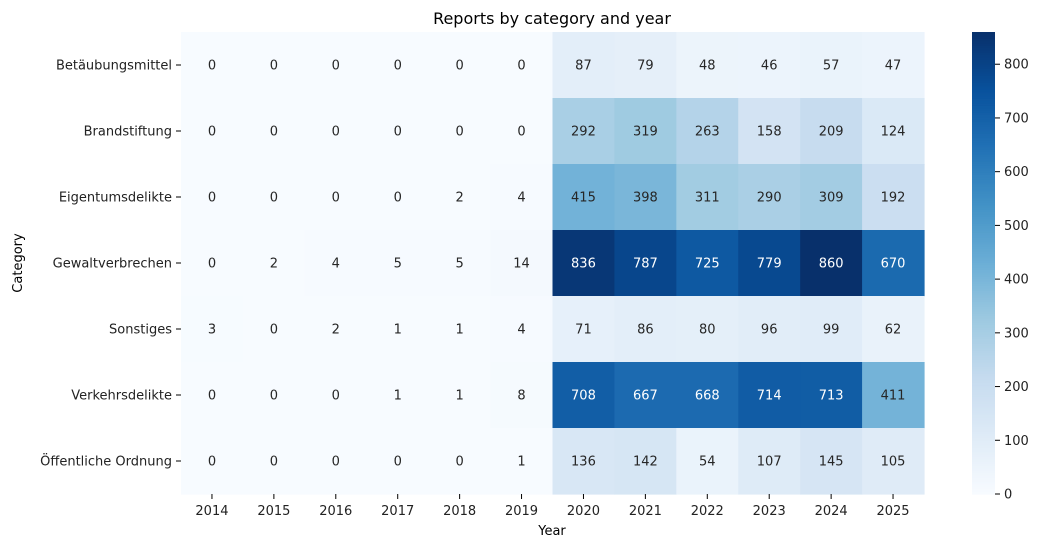 The image size is (1039, 547). What do you see at coordinates (645, 511) in the screenshot?
I see `x-tick-label: 2021` at bounding box center [645, 511].